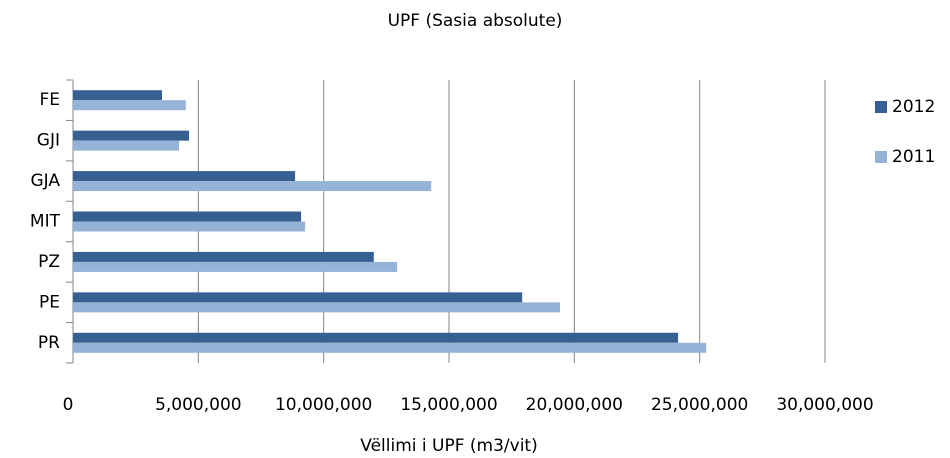 The image size is (950, 458). What do you see at coordinates (824, 405) in the screenshot?
I see `x-tick-label: 30,000,000` at bounding box center [824, 405].